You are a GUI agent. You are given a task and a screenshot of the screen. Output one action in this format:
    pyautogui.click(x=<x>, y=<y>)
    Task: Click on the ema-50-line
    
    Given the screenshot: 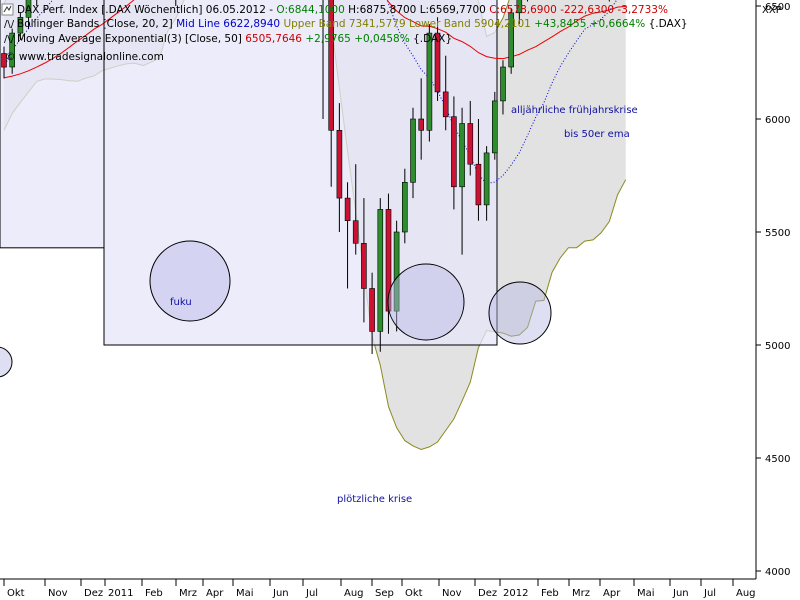 What is the action you would take?
    pyautogui.click(x=314, y=39)
    